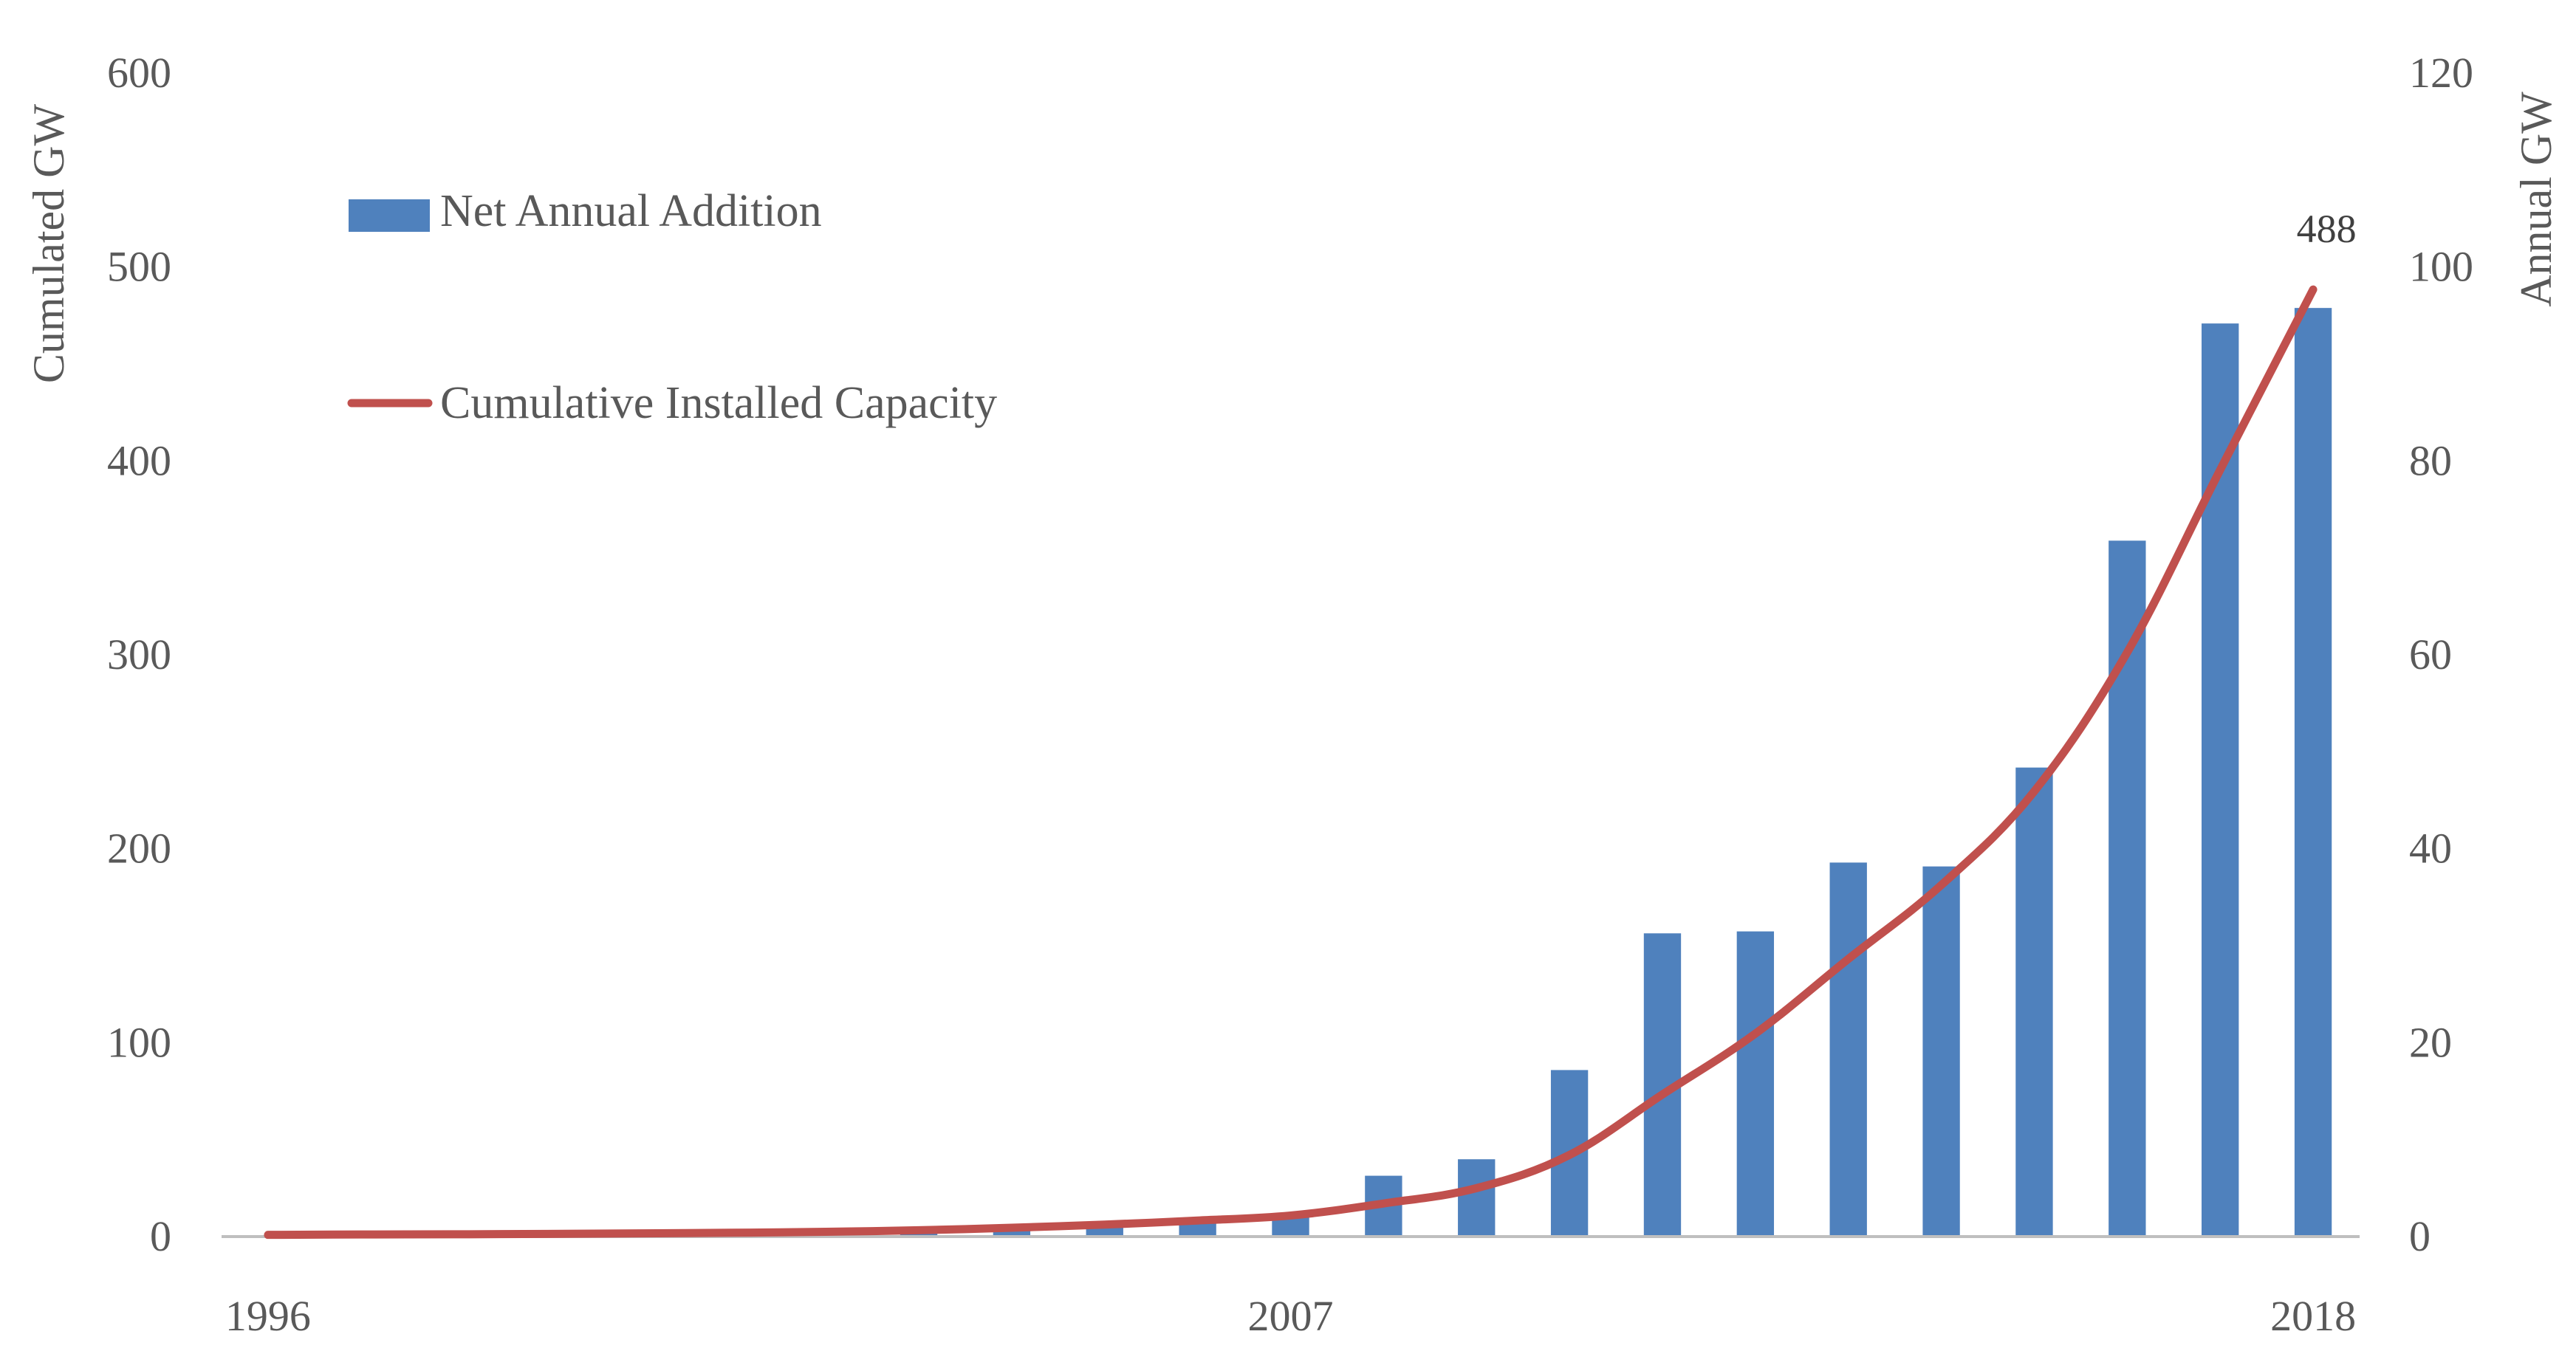  Describe the element at coordinates (268, 1316) in the screenshot. I see `x-axis-tick-label: 1996` at that location.